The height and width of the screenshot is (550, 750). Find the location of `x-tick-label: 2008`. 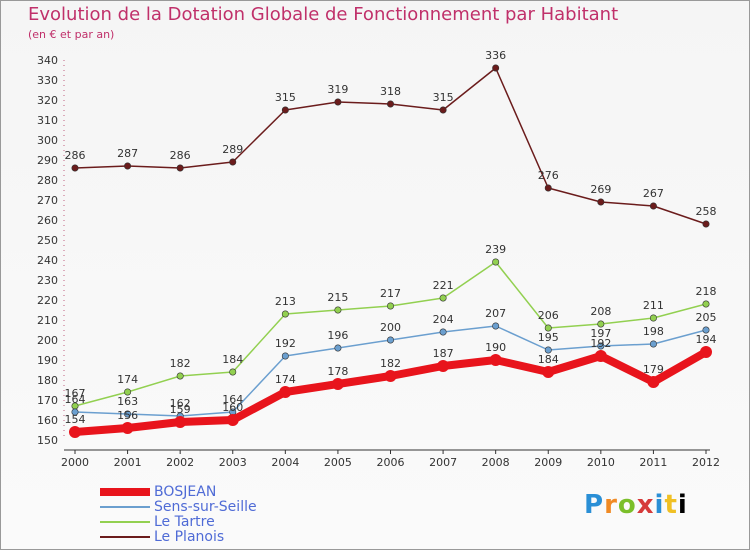

x-tick-label: 2008 is located at coordinates (496, 462).